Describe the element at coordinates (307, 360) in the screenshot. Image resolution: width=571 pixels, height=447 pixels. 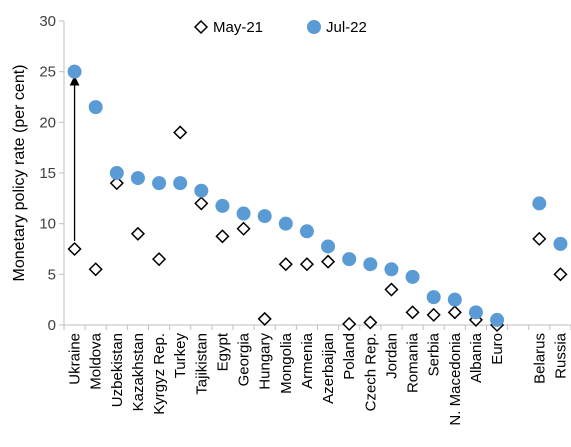
I see `x-tick-label-armenia: Armenia` at that location.